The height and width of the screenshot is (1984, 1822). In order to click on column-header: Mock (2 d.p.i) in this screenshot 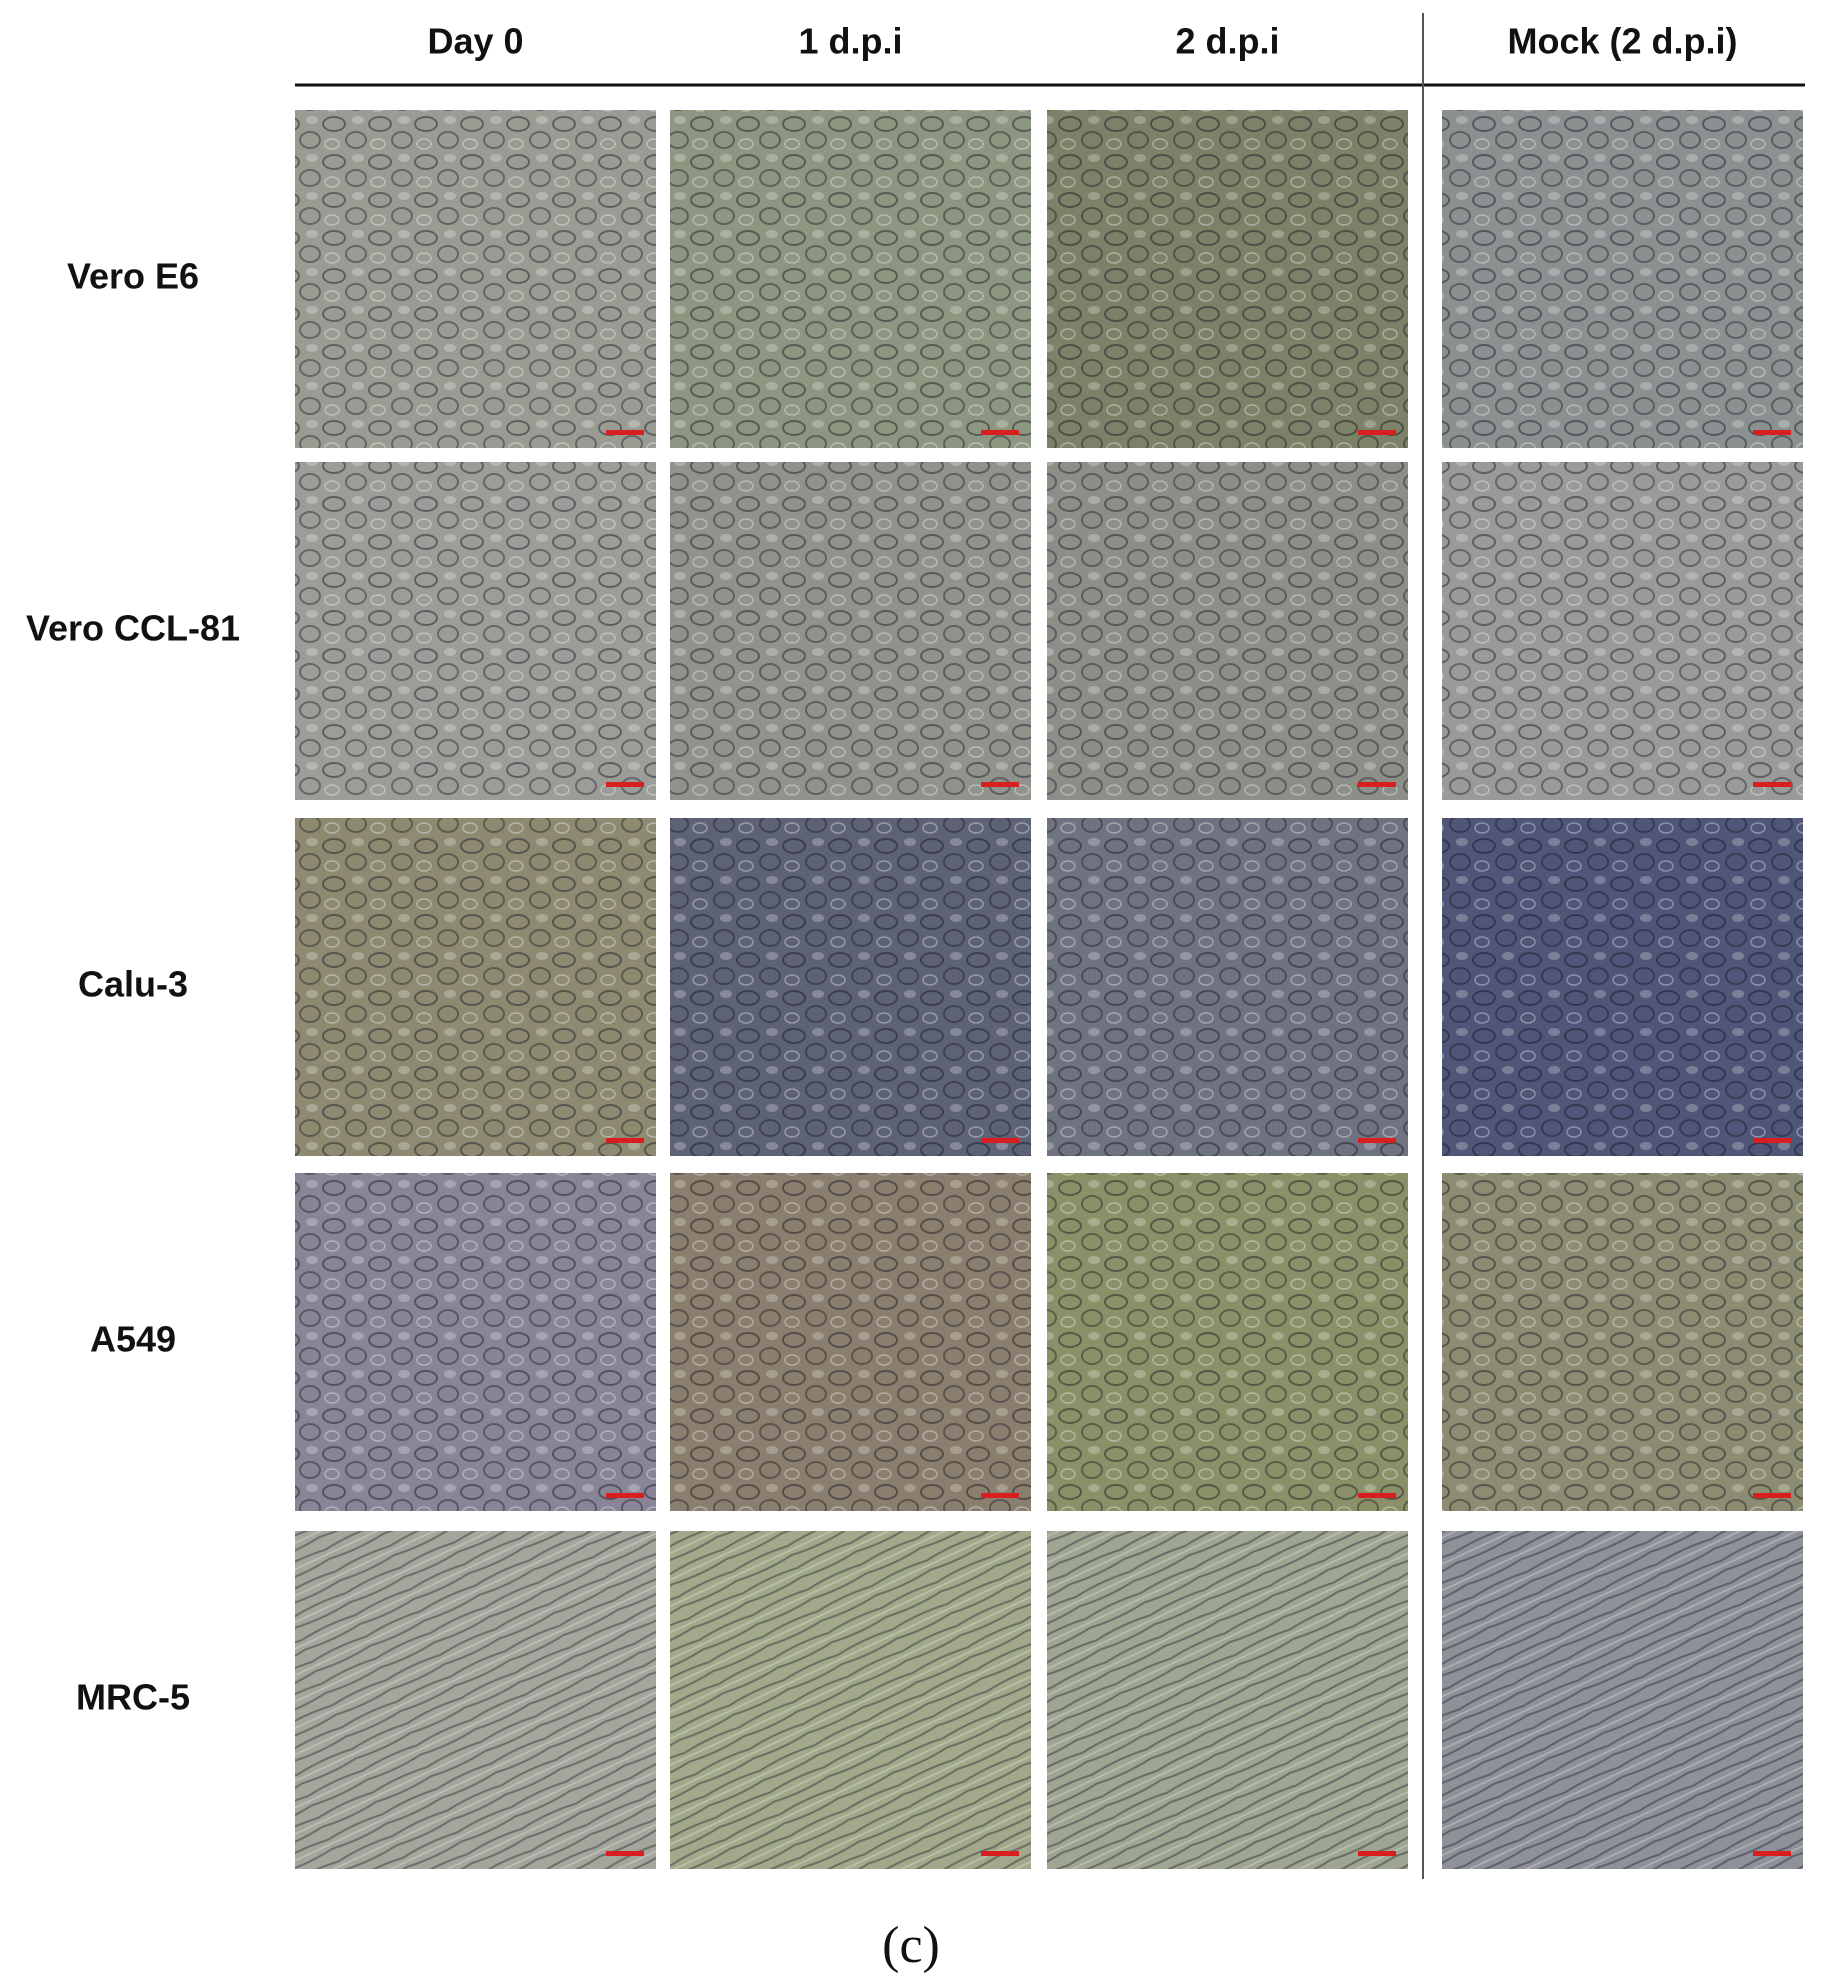, I will do `click(1622, 41)`.